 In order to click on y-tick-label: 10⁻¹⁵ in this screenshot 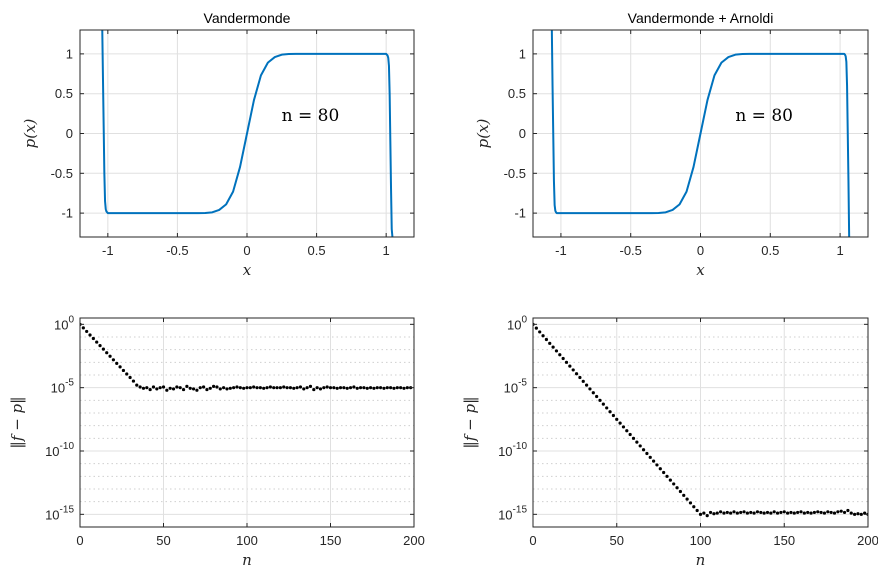, I will do `click(59, 513)`.